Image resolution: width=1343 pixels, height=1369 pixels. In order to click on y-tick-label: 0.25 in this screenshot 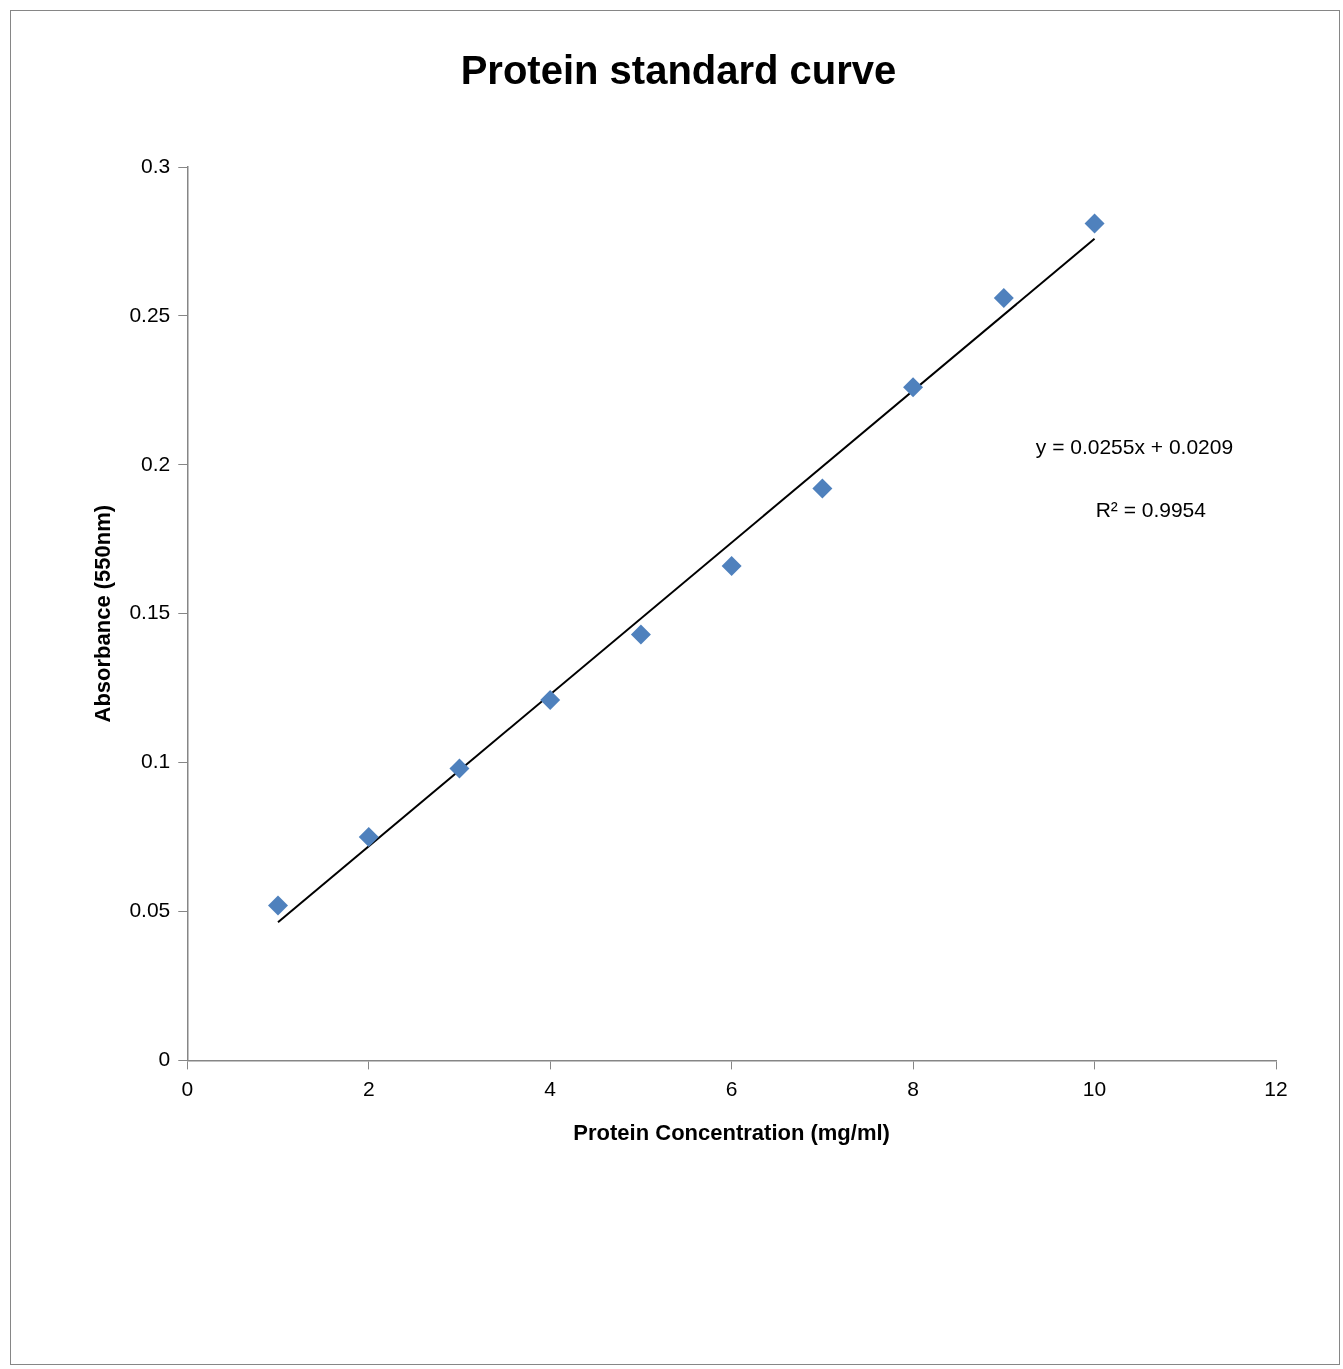, I will do `click(150, 314)`.